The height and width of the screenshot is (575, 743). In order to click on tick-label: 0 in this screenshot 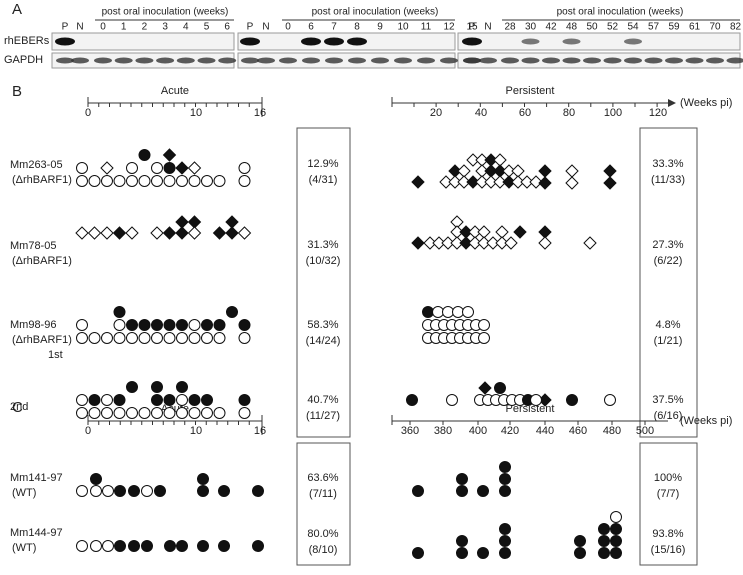, I will do `click(88, 431)`.